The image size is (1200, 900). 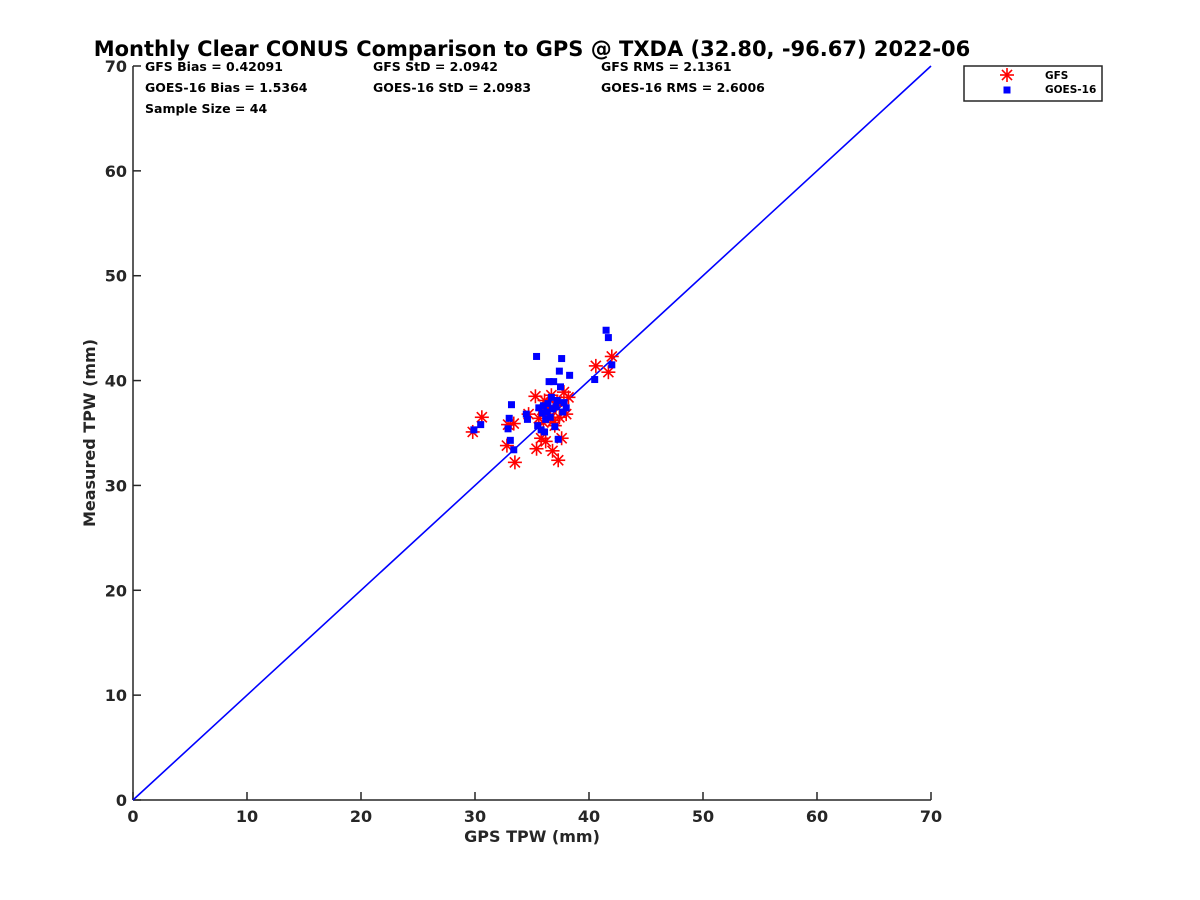 I want to click on y-tick-label: 40, so click(x=116, y=381).